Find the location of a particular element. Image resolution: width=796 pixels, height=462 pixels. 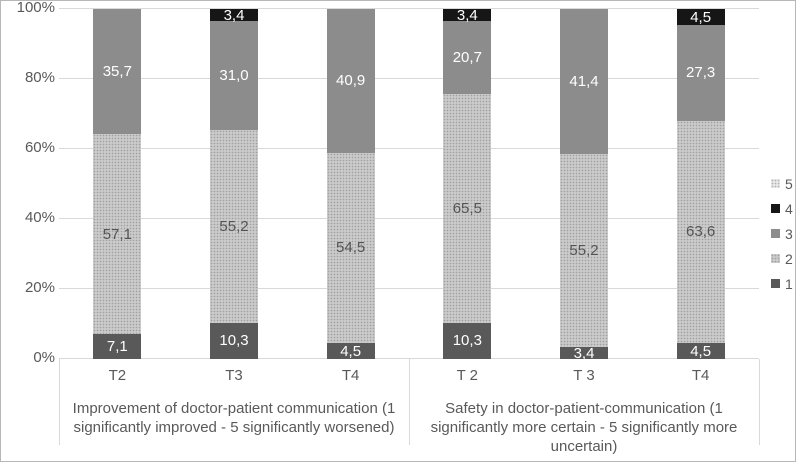

value-label: 40,9 is located at coordinates (351, 81).